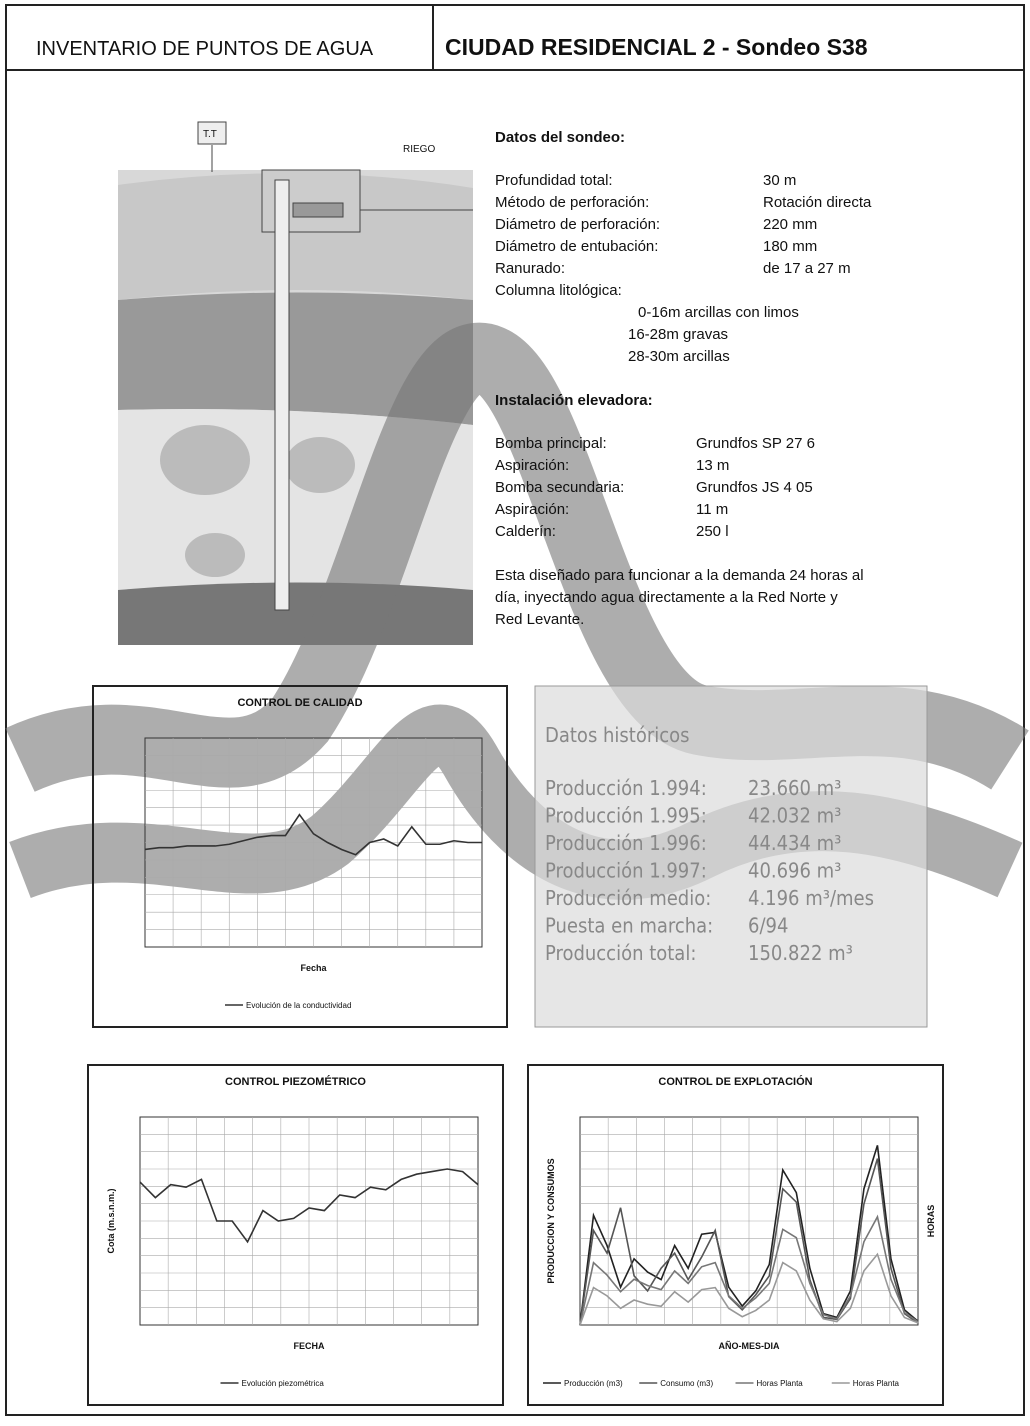  I want to click on hist-value: 42.032 m³, so click(794, 816).